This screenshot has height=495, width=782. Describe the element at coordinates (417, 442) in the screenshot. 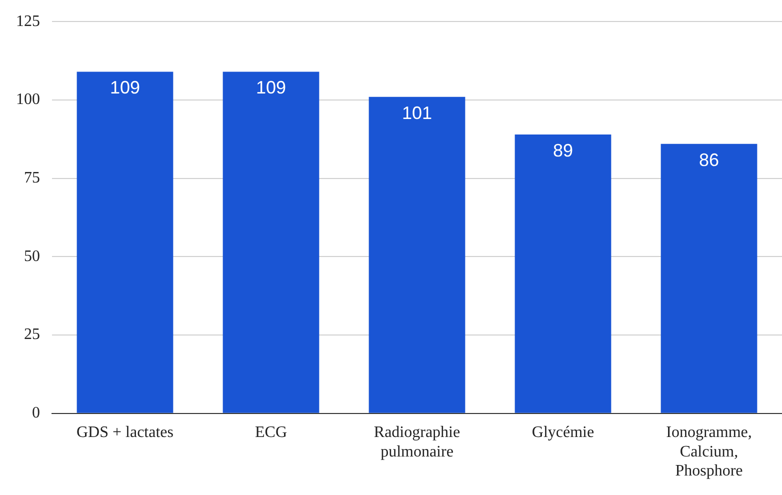

I see `x-tick-label: Radiographie pulmonaire` at that location.